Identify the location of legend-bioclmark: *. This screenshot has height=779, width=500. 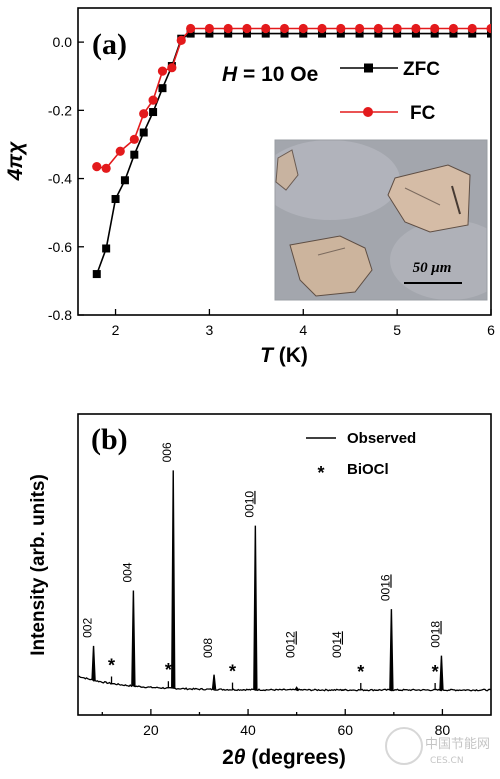
(320, 473).